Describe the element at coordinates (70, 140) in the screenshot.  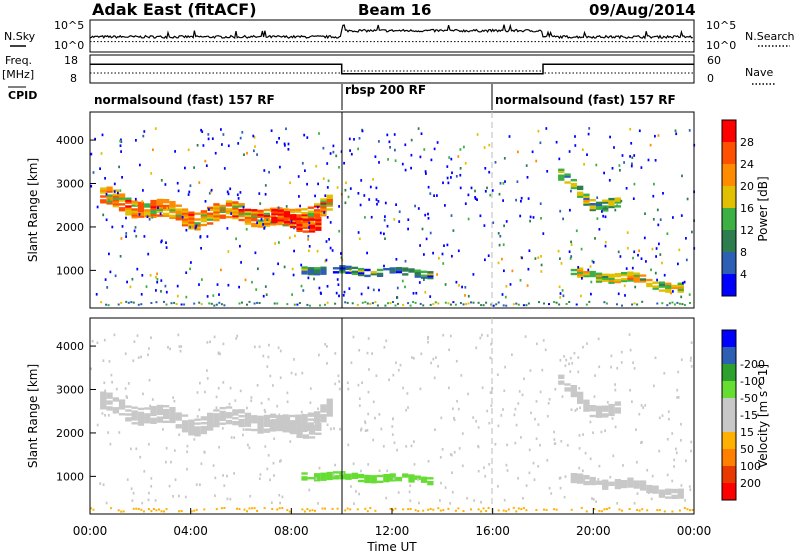
I see `y-tick-label: 4000` at that location.